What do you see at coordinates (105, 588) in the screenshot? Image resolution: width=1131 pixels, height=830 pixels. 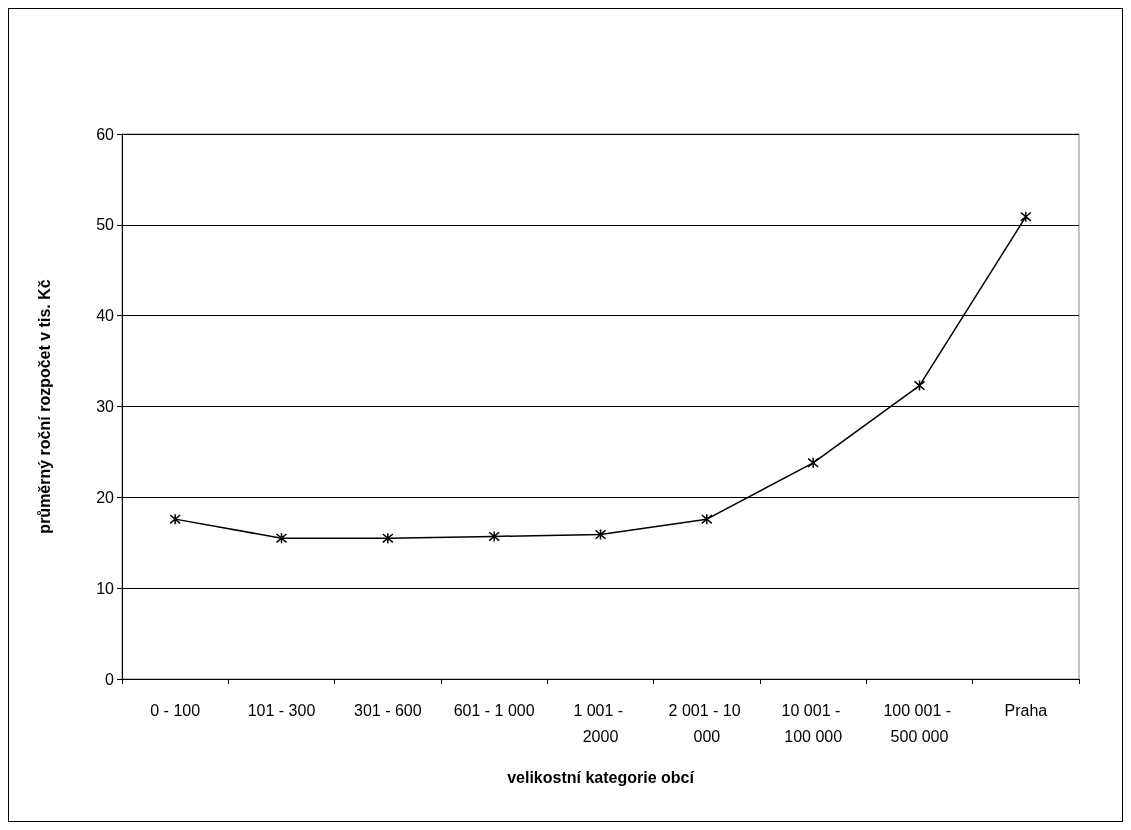 I see `y-tick-label: 10` at bounding box center [105, 588].